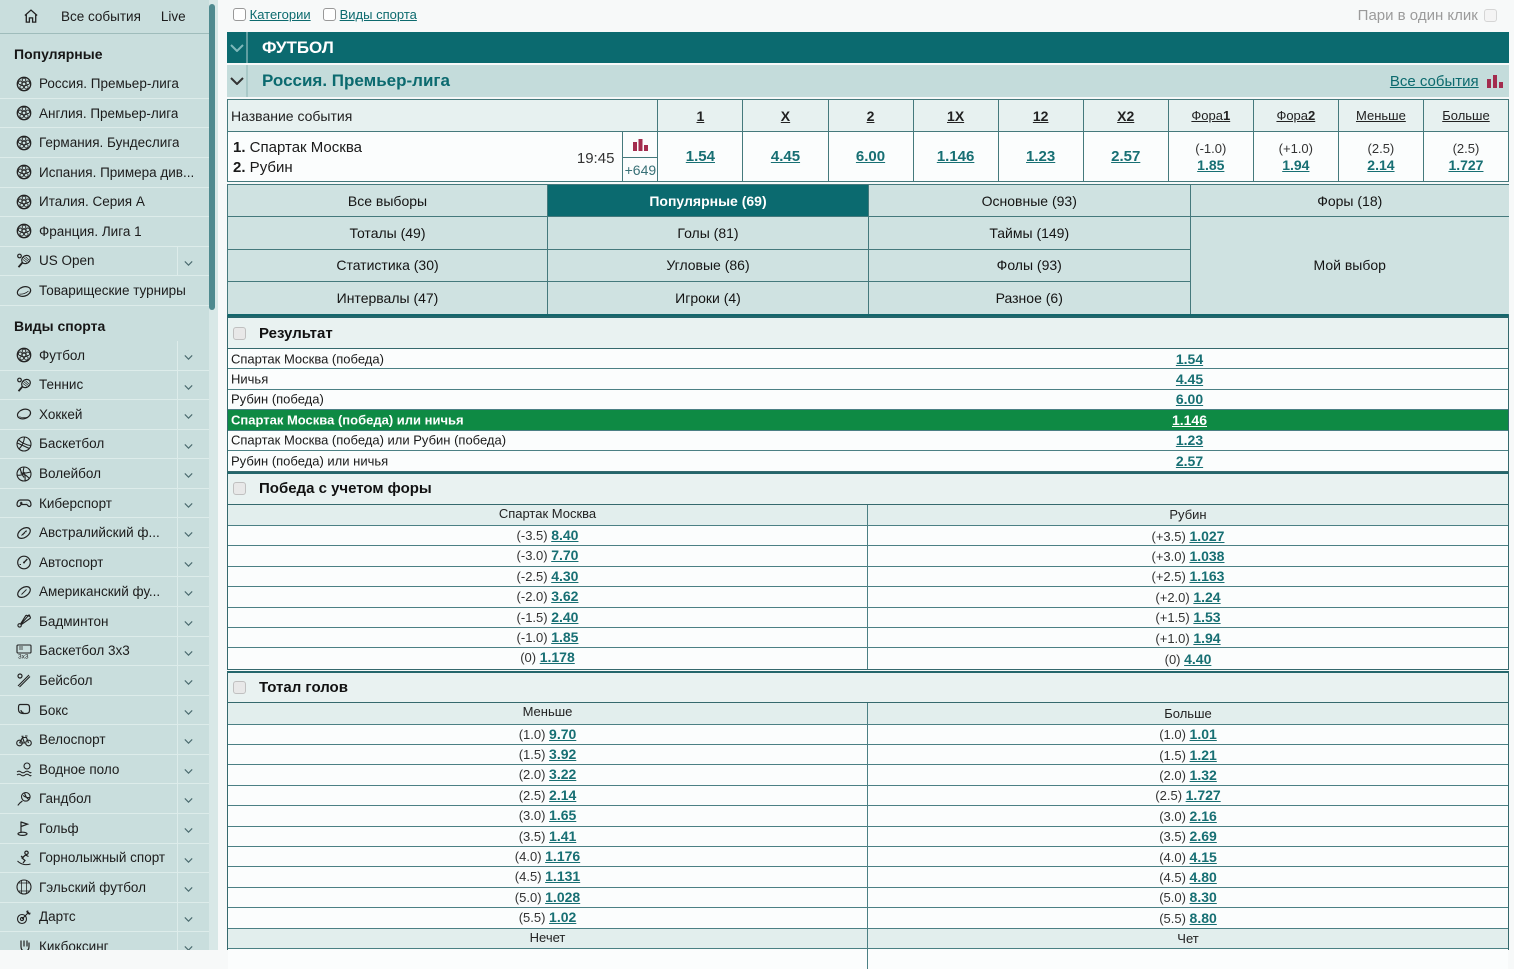  I want to click on svg-text: 3x3, so click(23, 656).